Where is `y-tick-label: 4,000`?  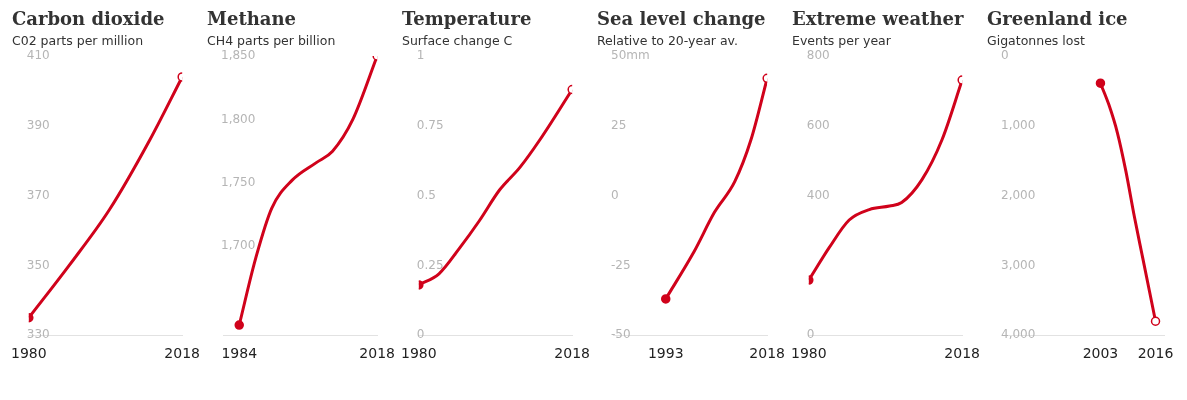 y-tick-label: 4,000 is located at coordinates (1018, 334).